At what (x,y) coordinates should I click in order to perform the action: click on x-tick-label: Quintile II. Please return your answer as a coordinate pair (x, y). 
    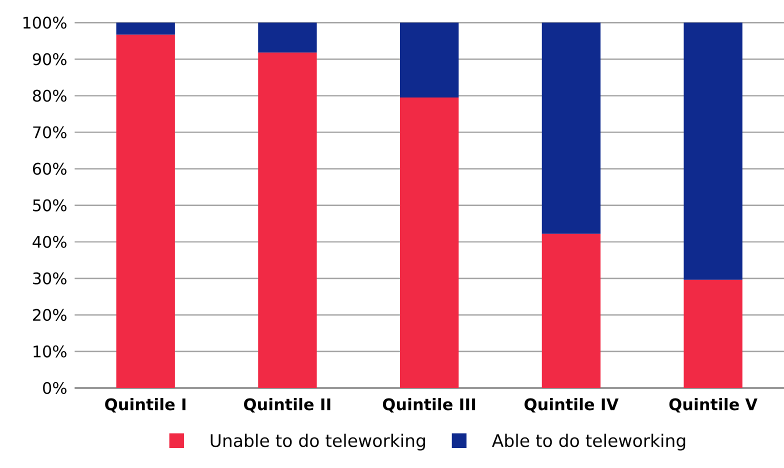
    Looking at the image, I should click on (287, 405).